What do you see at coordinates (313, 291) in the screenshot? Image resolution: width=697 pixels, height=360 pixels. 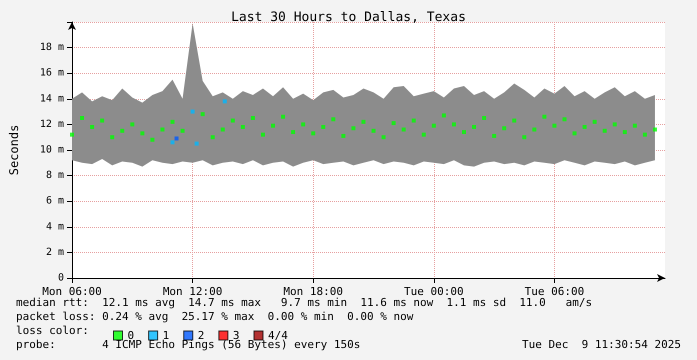 I see `x-tick-label: Mon 18:00` at bounding box center [313, 291].